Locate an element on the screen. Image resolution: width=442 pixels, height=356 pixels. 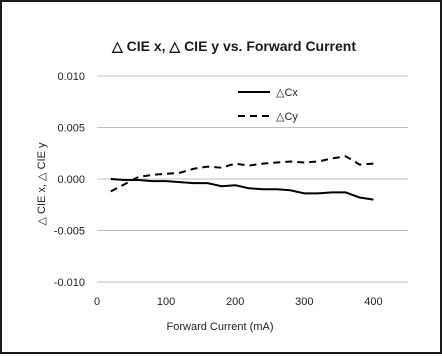
y-tick-labels: 0.010 0.005 0.000 -0.005 -0.010 is located at coordinates (69, 180).